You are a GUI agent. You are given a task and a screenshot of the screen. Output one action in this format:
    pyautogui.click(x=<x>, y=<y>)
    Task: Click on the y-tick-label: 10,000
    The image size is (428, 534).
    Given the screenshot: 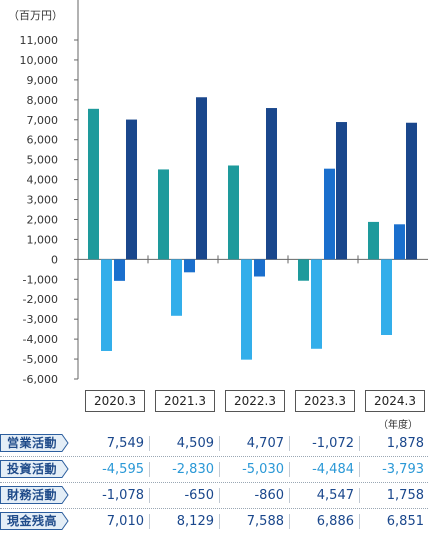 What is the action you would take?
    pyautogui.click(x=39, y=60)
    